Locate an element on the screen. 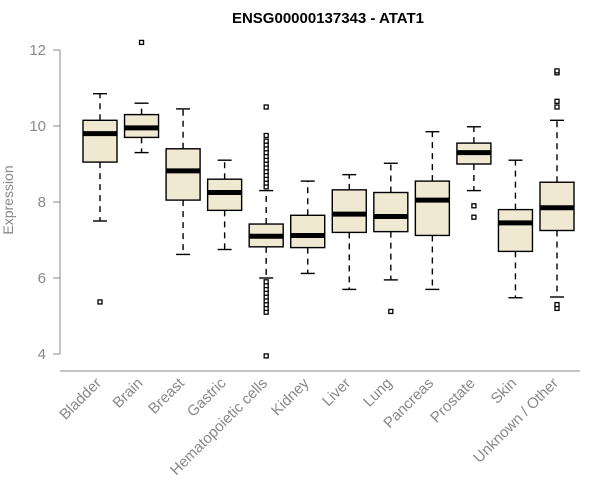 The image size is (600, 500). box-liver is located at coordinates (349, 232).